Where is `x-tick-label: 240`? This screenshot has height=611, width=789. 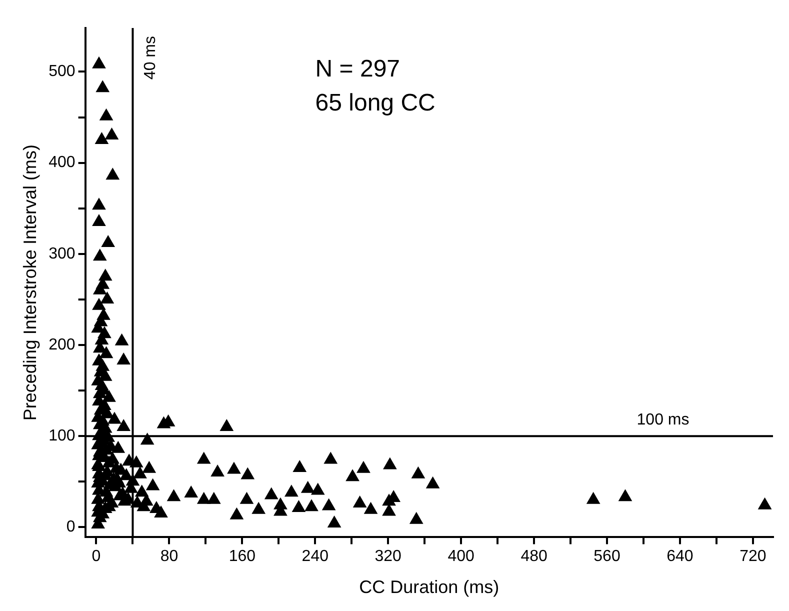 x-tick-label: 240 is located at coordinates (315, 557).